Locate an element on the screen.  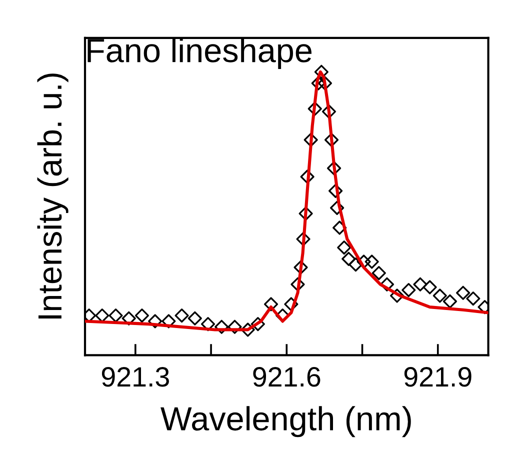
x-tick-label: 921.3 is located at coordinates (135, 377).